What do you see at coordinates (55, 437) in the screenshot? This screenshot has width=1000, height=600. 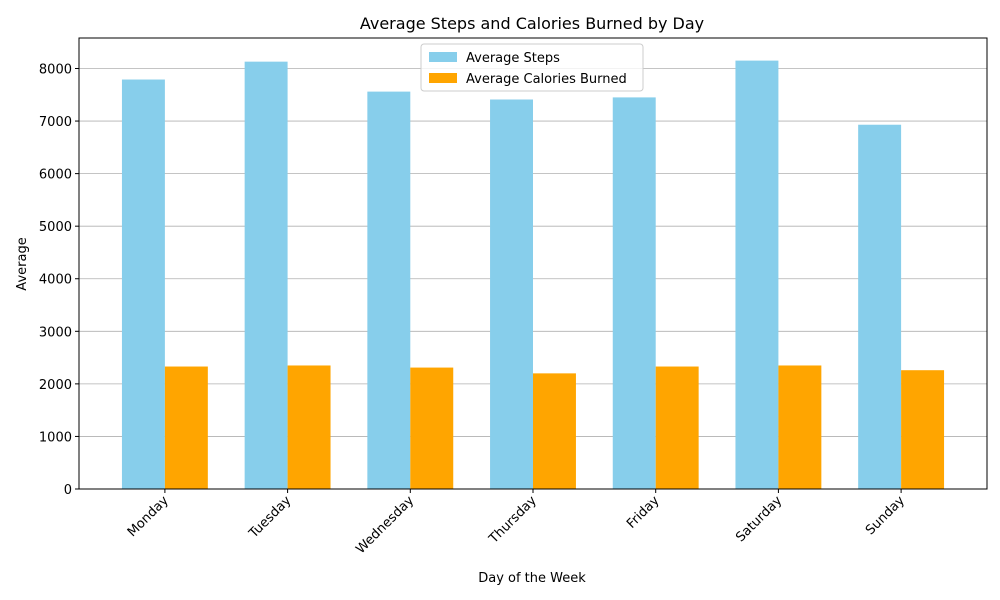 I see `y-tick-label: 1000` at bounding box center [55, 437].